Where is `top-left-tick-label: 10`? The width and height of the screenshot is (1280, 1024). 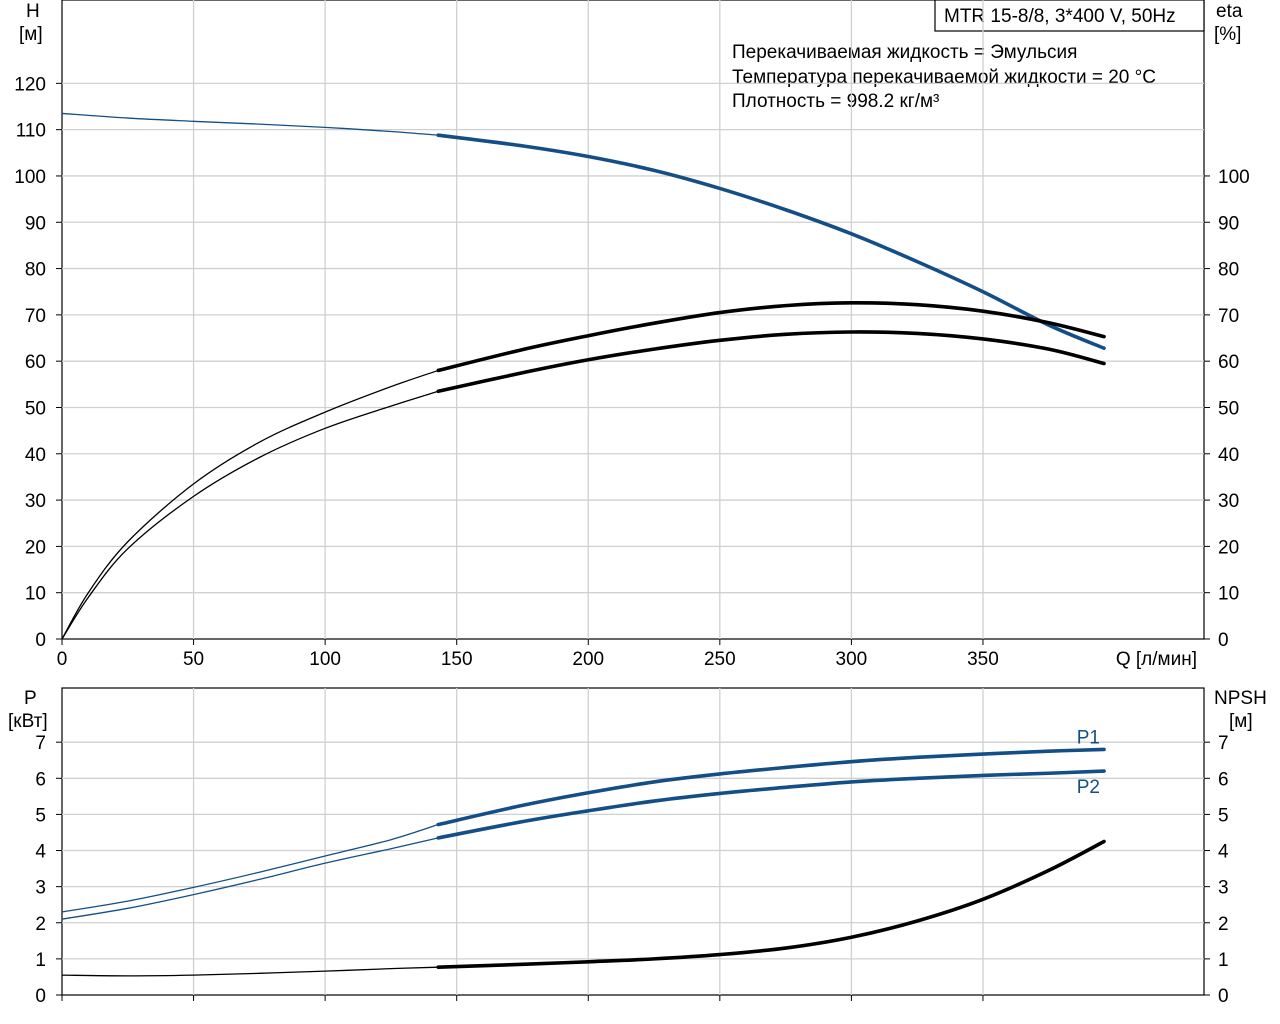 top-left-tick-label: 10 is located at coordinates (35, 594).